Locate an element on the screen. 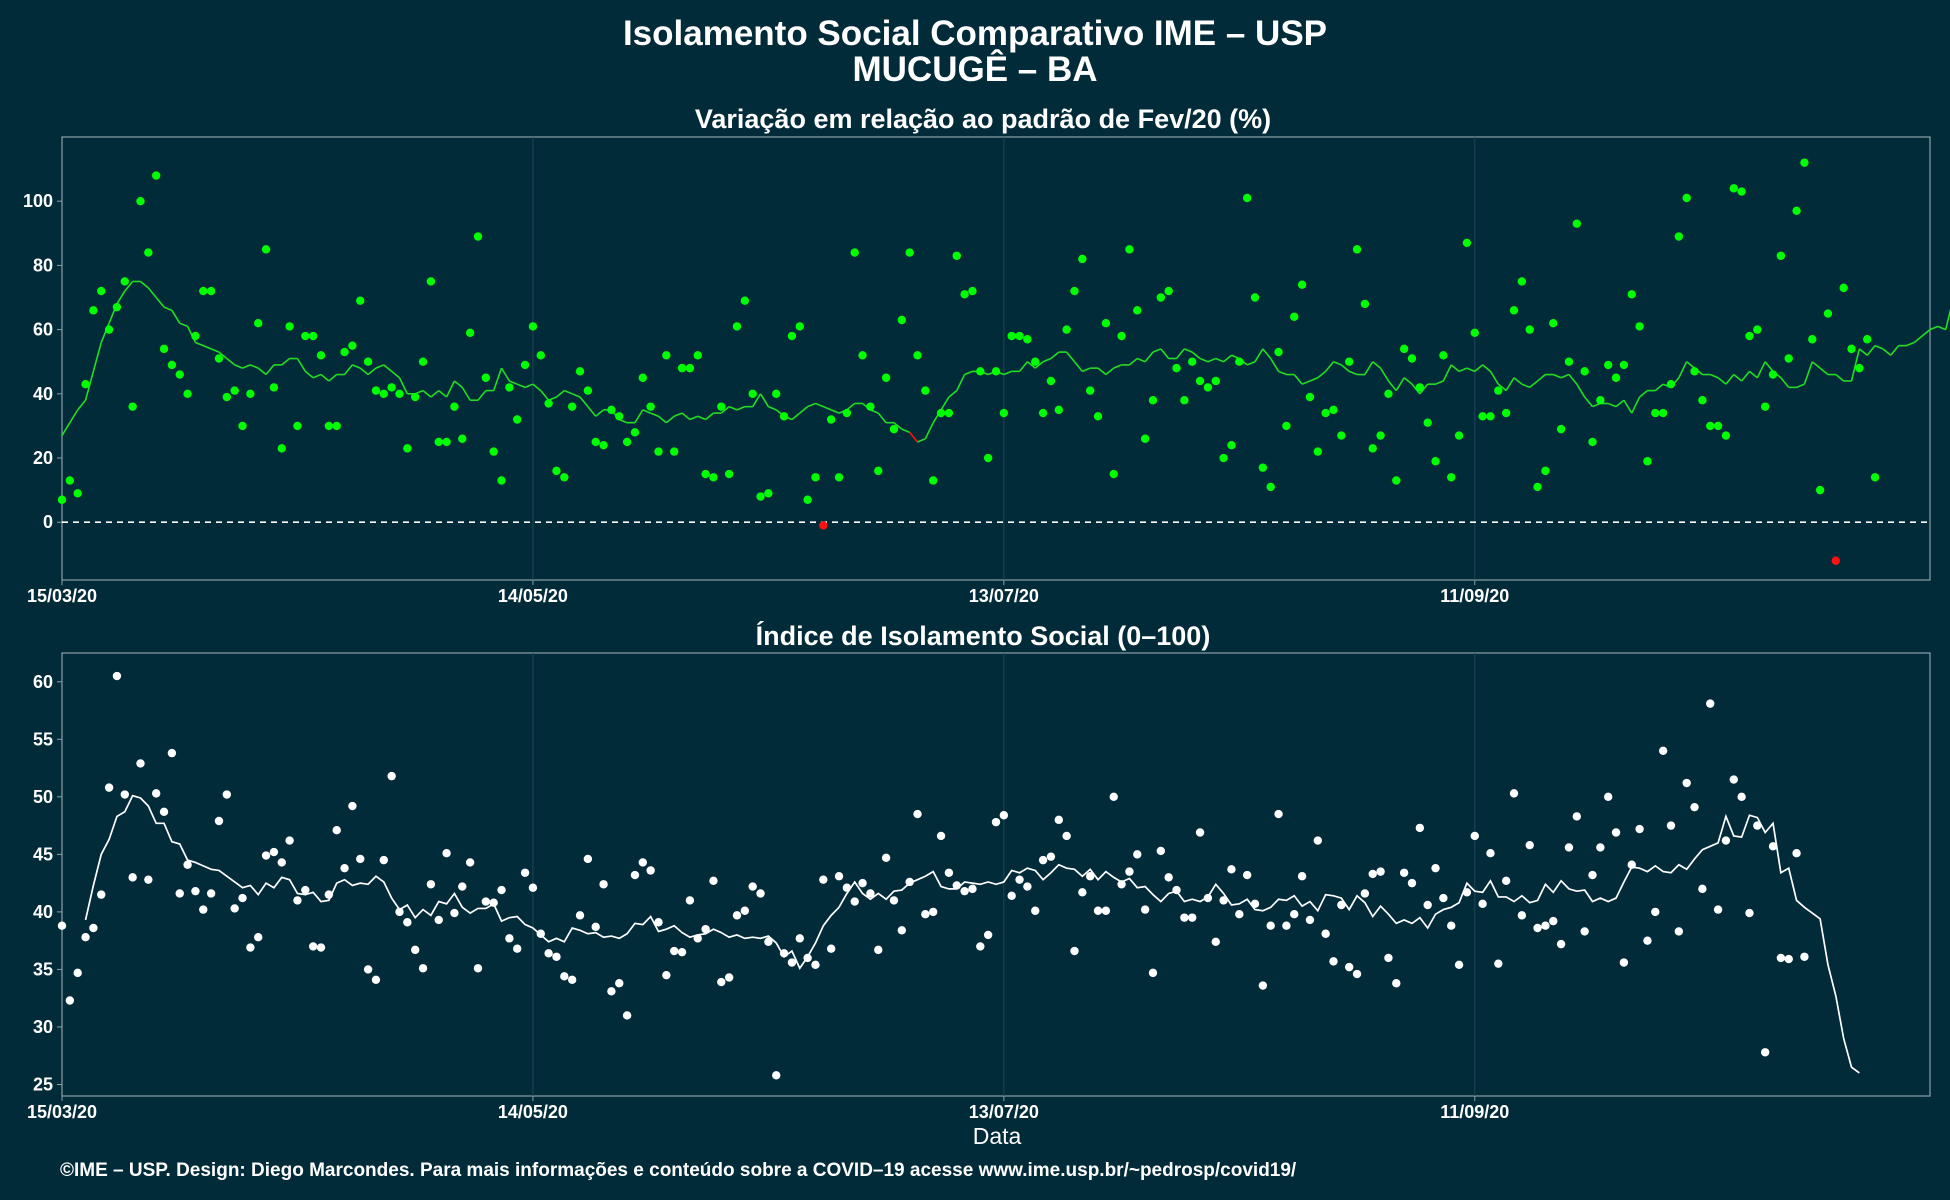  bottom-x-tick-label: 13/07/20 is located at coordinates (1004, 1112).